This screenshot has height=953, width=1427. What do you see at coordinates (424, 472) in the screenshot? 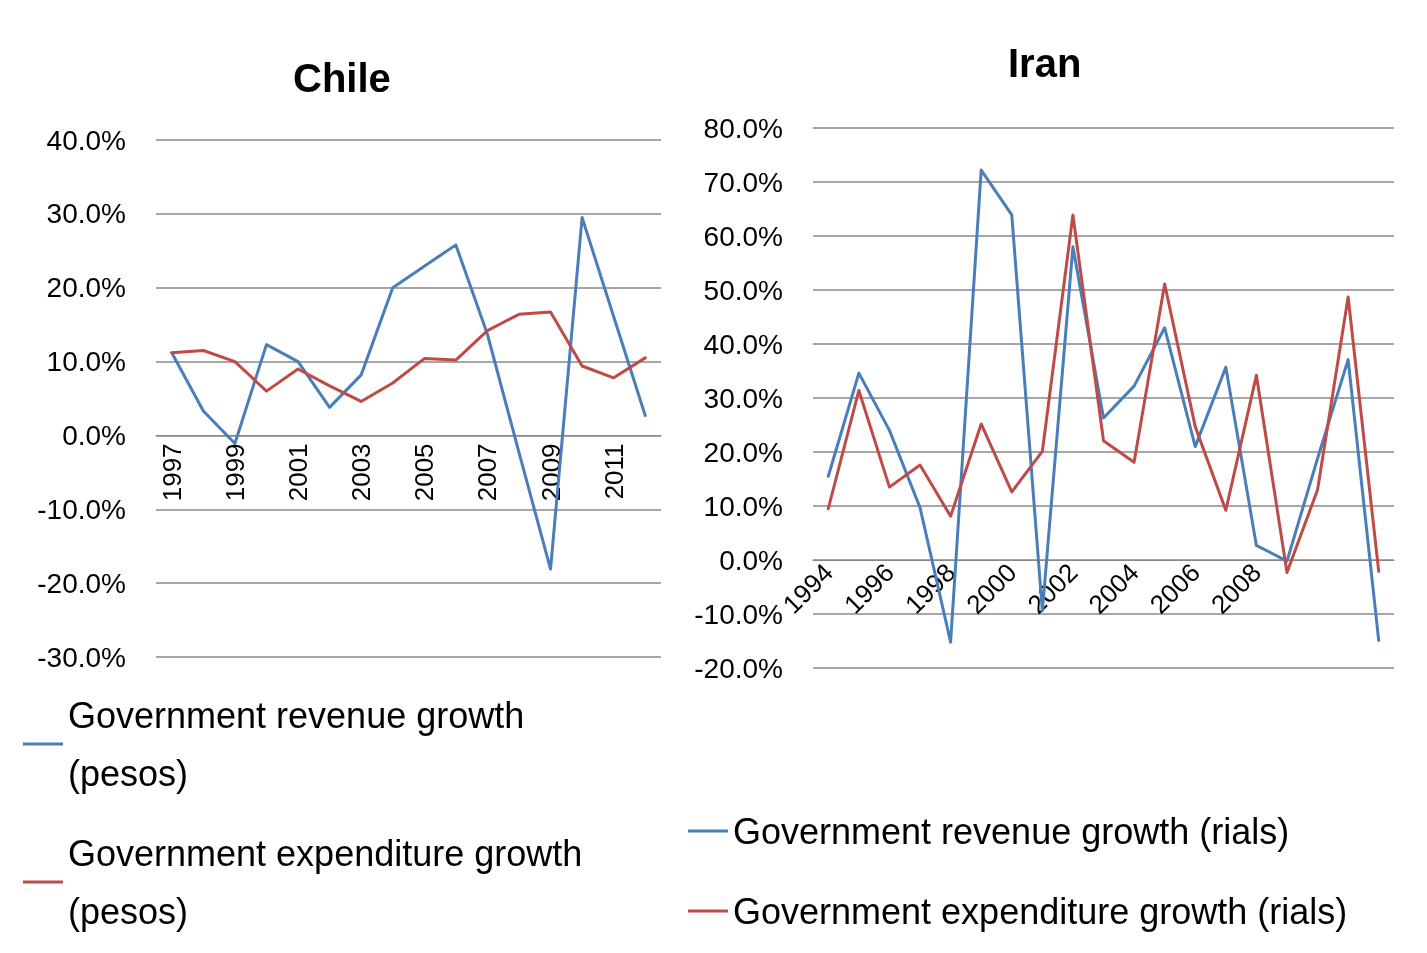
I see `x-tick-label: 2005` at bounding box center [424, 472].